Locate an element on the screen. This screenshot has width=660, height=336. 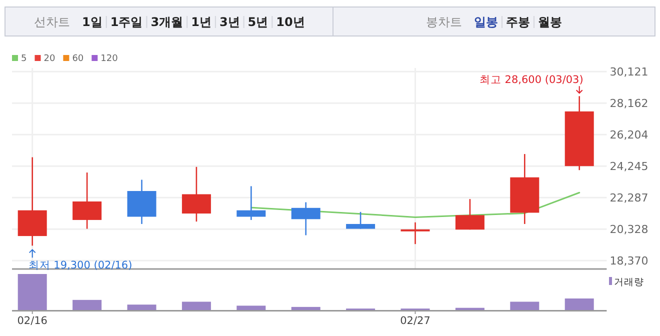
y-tick-label: 18,370 is located at coordinates (629, 261).